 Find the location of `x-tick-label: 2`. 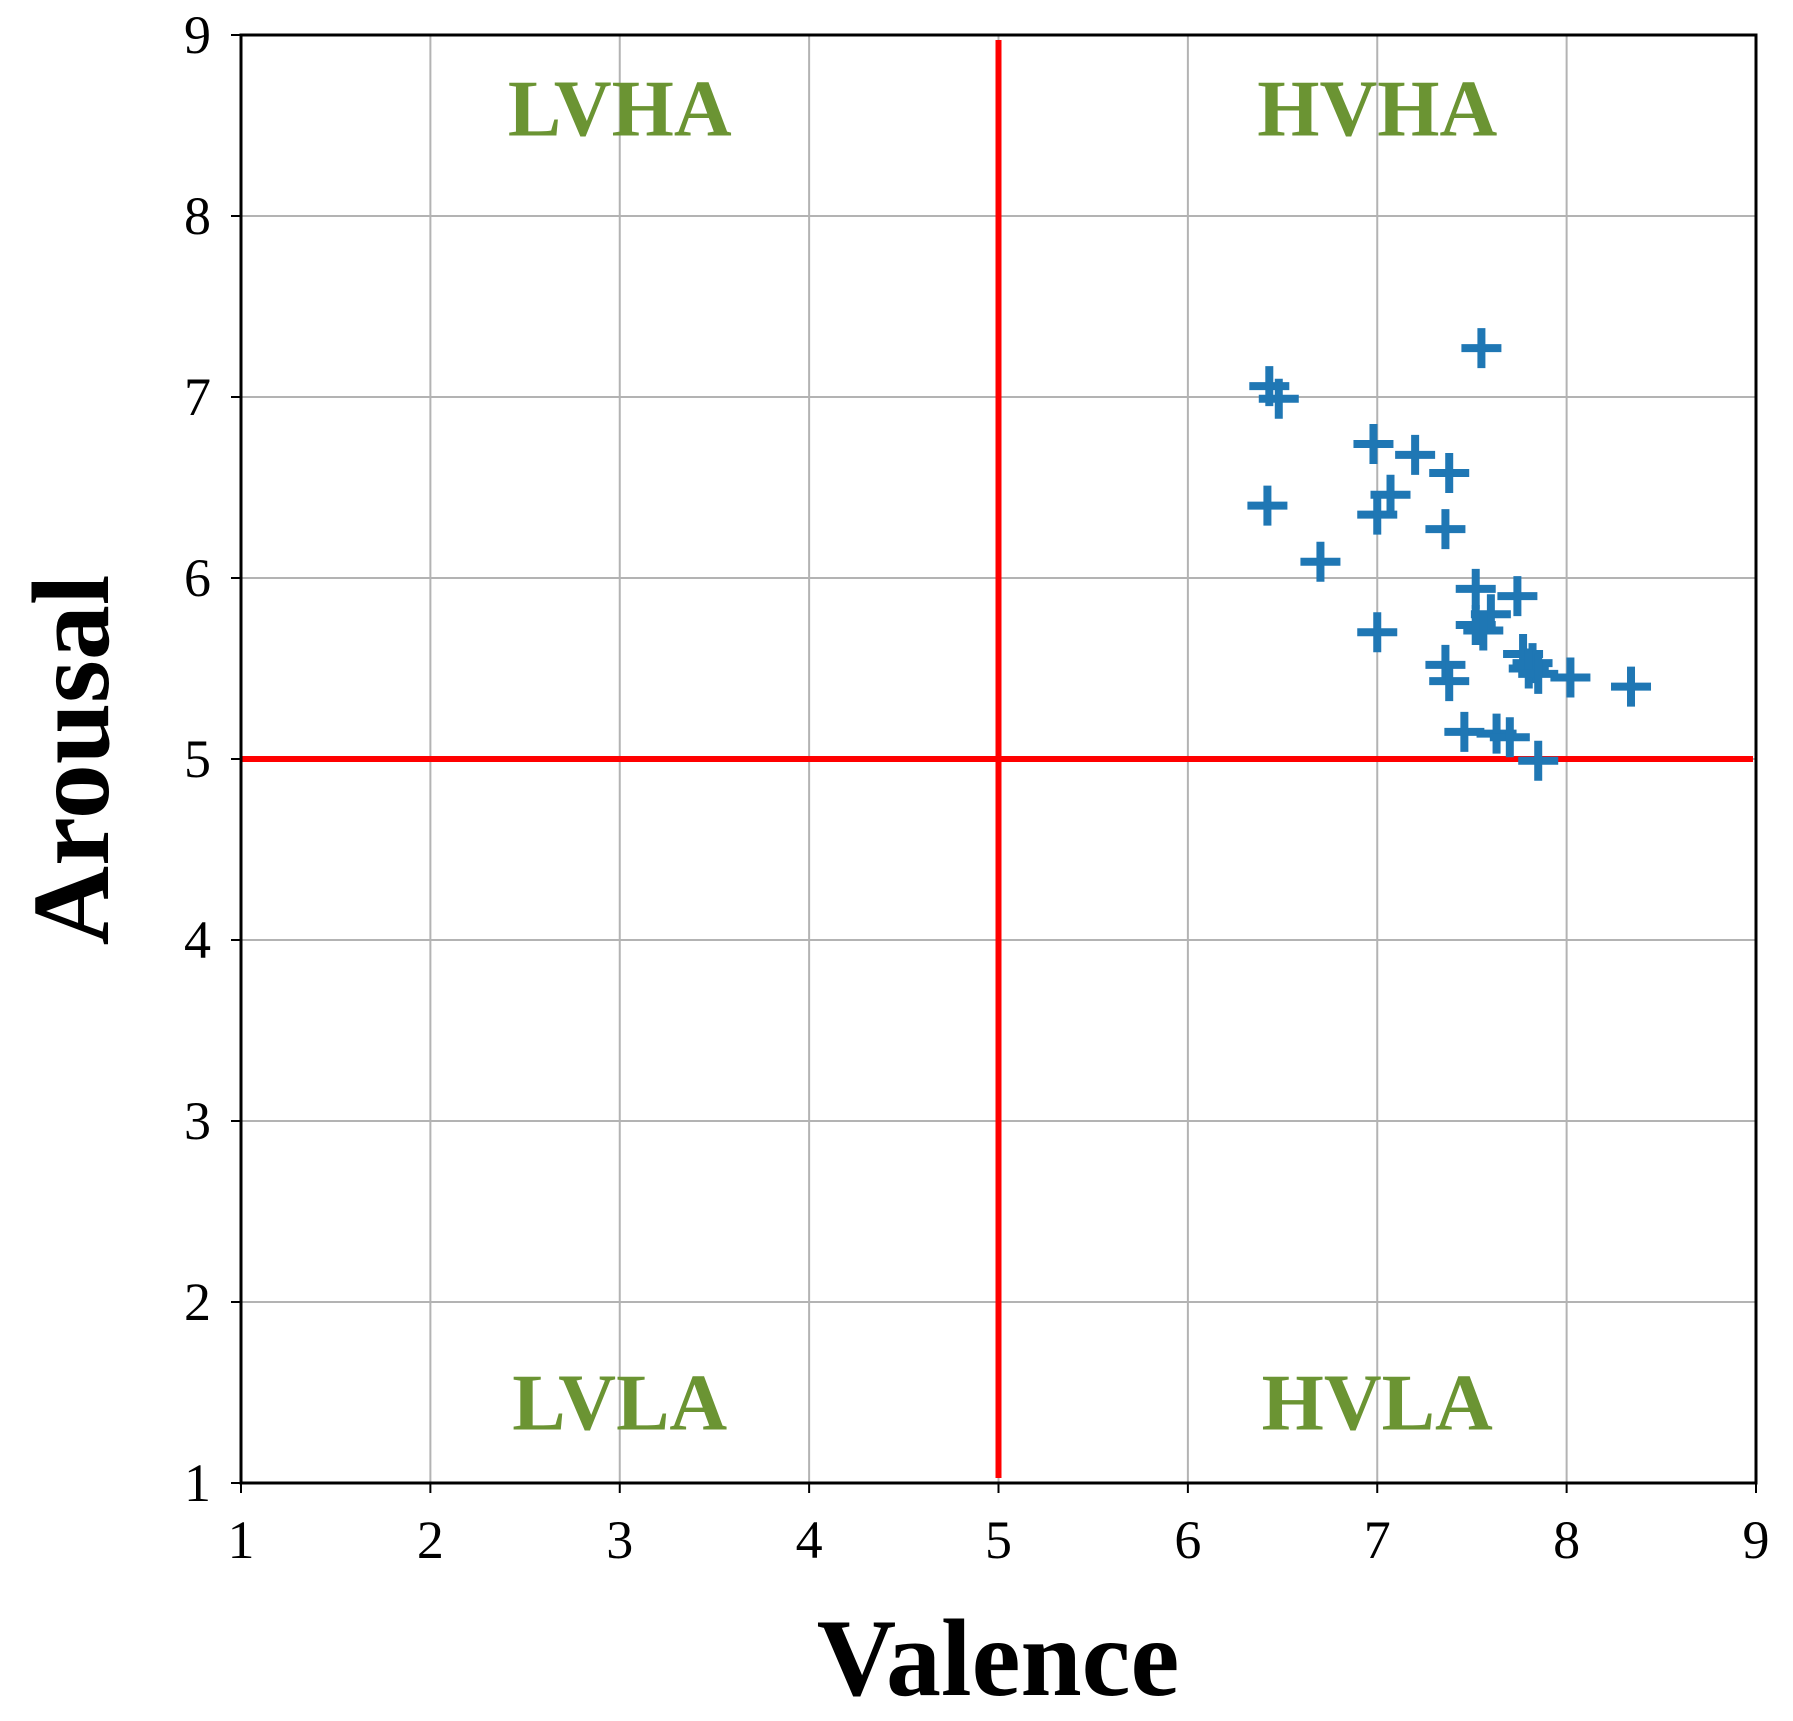

x-tick-label: 2 is located at coordinates (430, 1540).